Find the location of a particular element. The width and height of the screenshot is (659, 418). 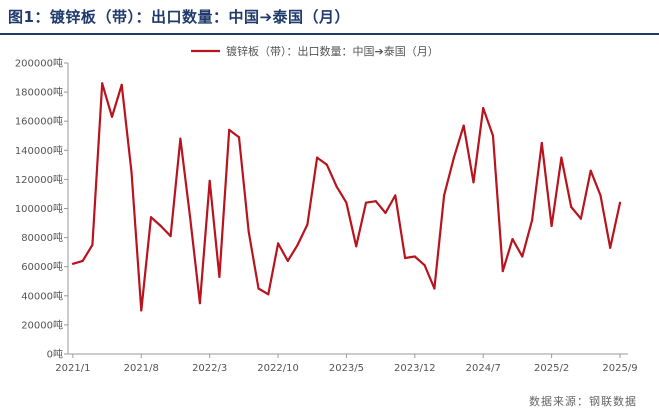

chart-legend: 镀锌板（带）：出口数量：中国➔泰国（月） is located at coordinates (315, 51).